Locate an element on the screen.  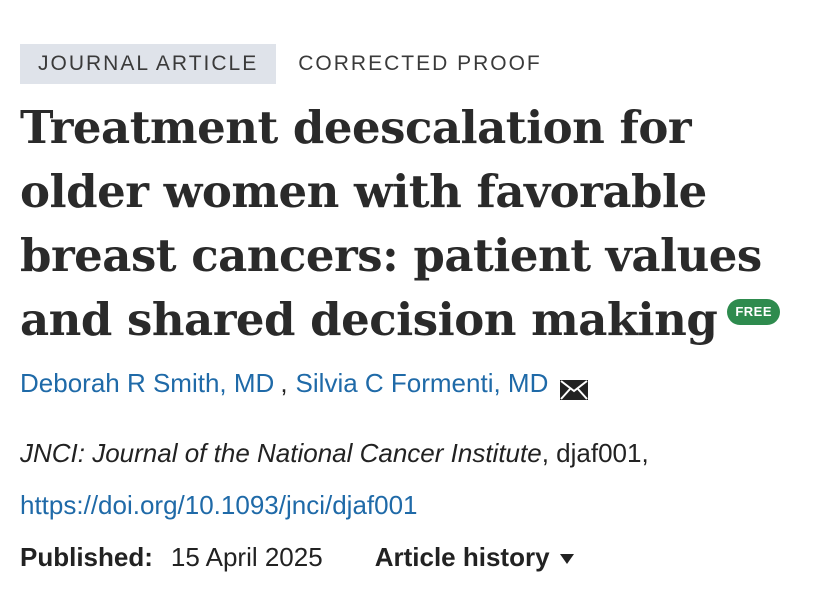
free-access-badge: FREE is located at coordinates (754, 311).